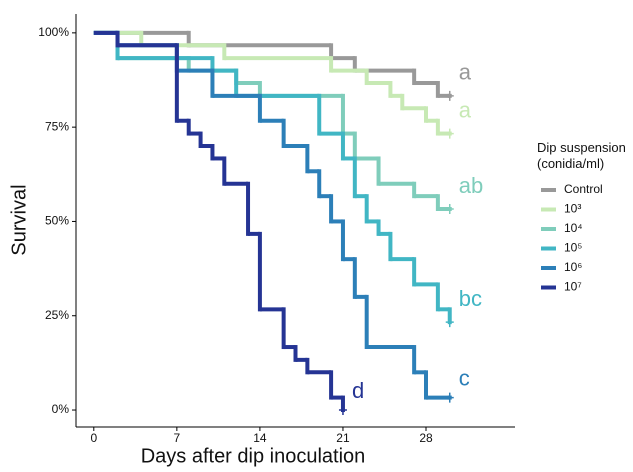 This screenshot has height=472, width=633. I want to click on legend-label: 10³, so click(572, 209).